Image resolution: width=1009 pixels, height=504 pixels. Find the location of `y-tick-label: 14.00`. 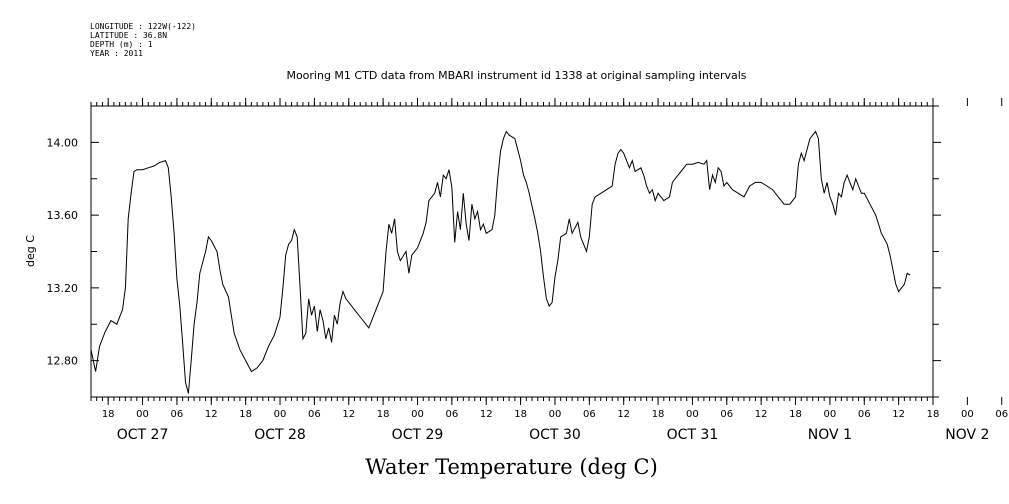

y-tick-label: 14.00 is located at coordinates (63, 142).